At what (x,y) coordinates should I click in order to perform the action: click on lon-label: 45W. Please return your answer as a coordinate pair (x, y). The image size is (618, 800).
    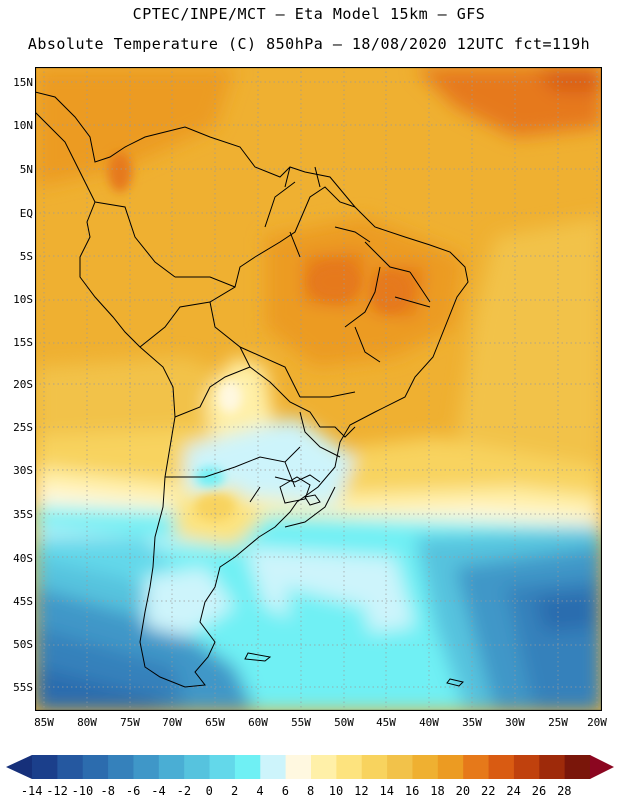
    Looking at the image, I should click on (386, 722).